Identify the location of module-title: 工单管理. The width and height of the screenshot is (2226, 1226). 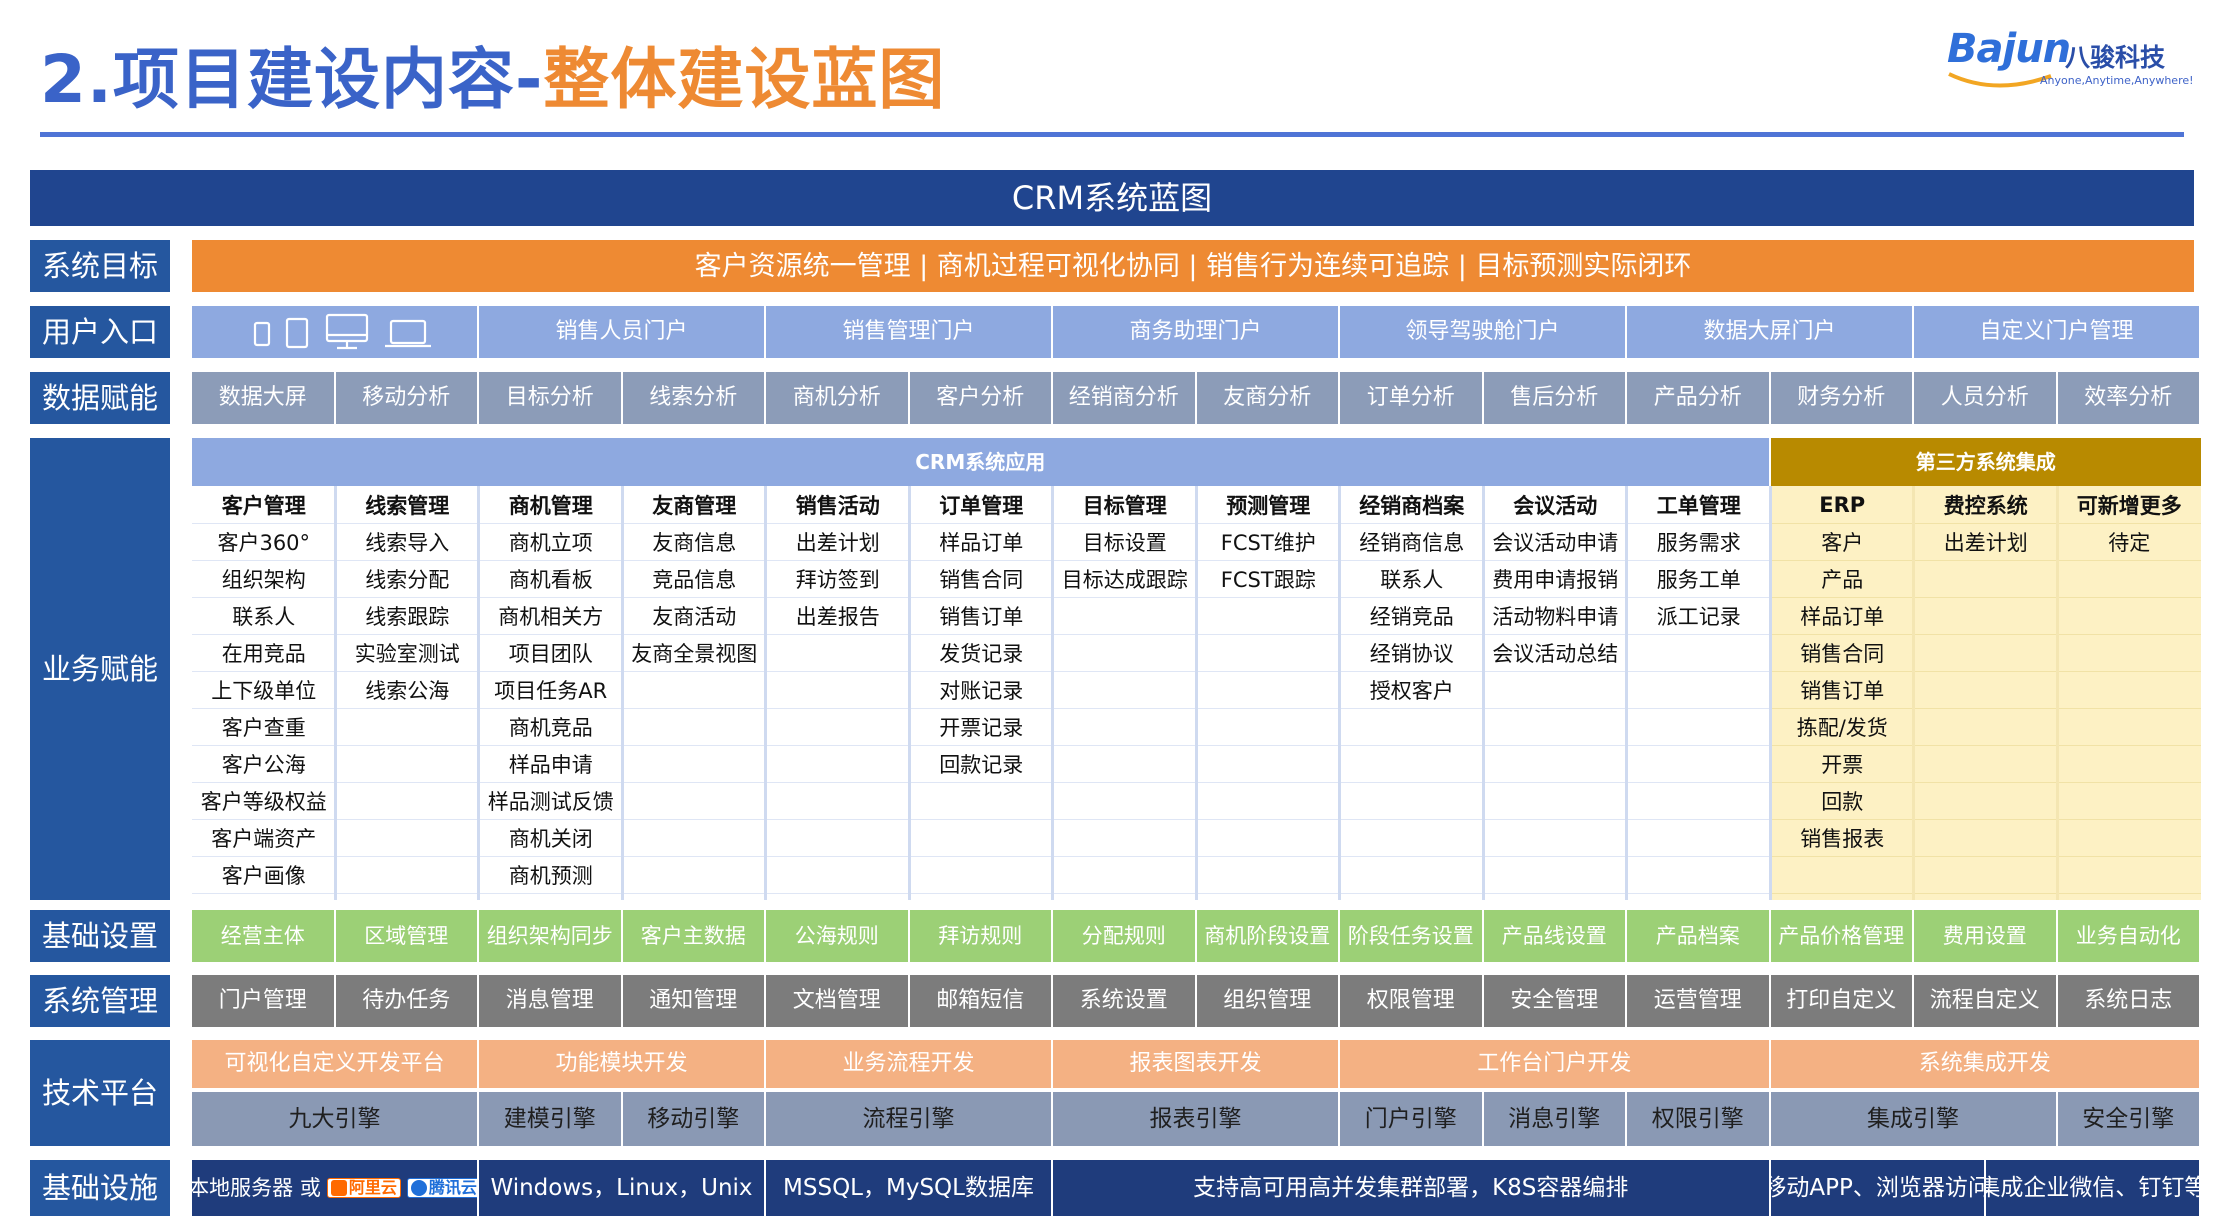
(1698, 505).